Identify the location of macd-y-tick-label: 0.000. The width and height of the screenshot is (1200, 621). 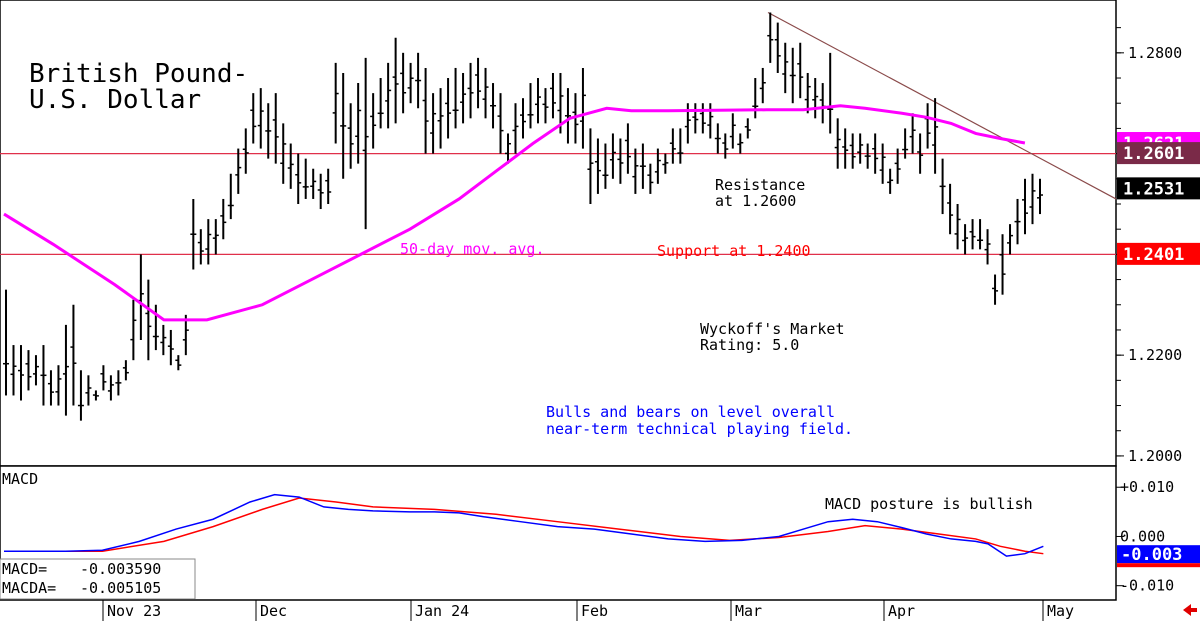
(1142, 536).